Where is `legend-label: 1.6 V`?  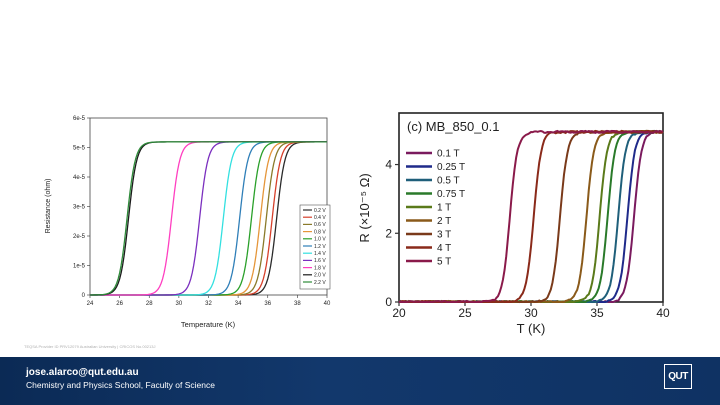
legend-label: 1.6 V is located at coordinates (320, 261).